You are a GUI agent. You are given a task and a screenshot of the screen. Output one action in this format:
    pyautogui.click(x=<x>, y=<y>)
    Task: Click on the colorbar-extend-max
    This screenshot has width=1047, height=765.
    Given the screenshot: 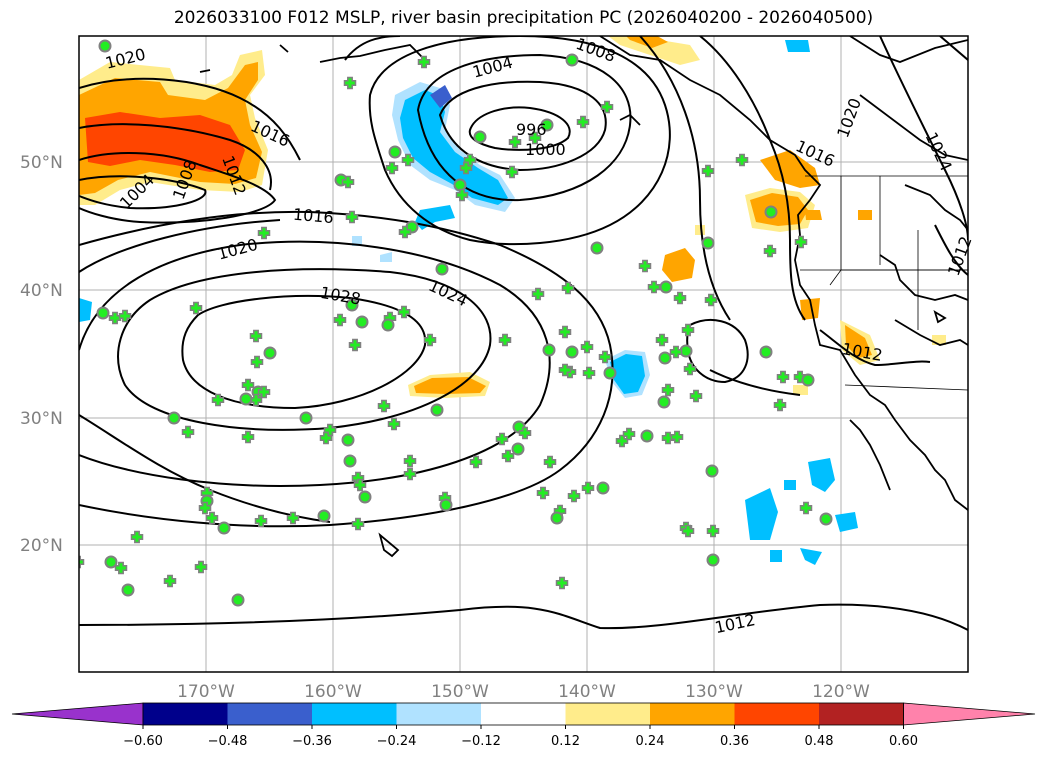 What is the action you would take?
    pyautogui.click(x=969, y=714)
    